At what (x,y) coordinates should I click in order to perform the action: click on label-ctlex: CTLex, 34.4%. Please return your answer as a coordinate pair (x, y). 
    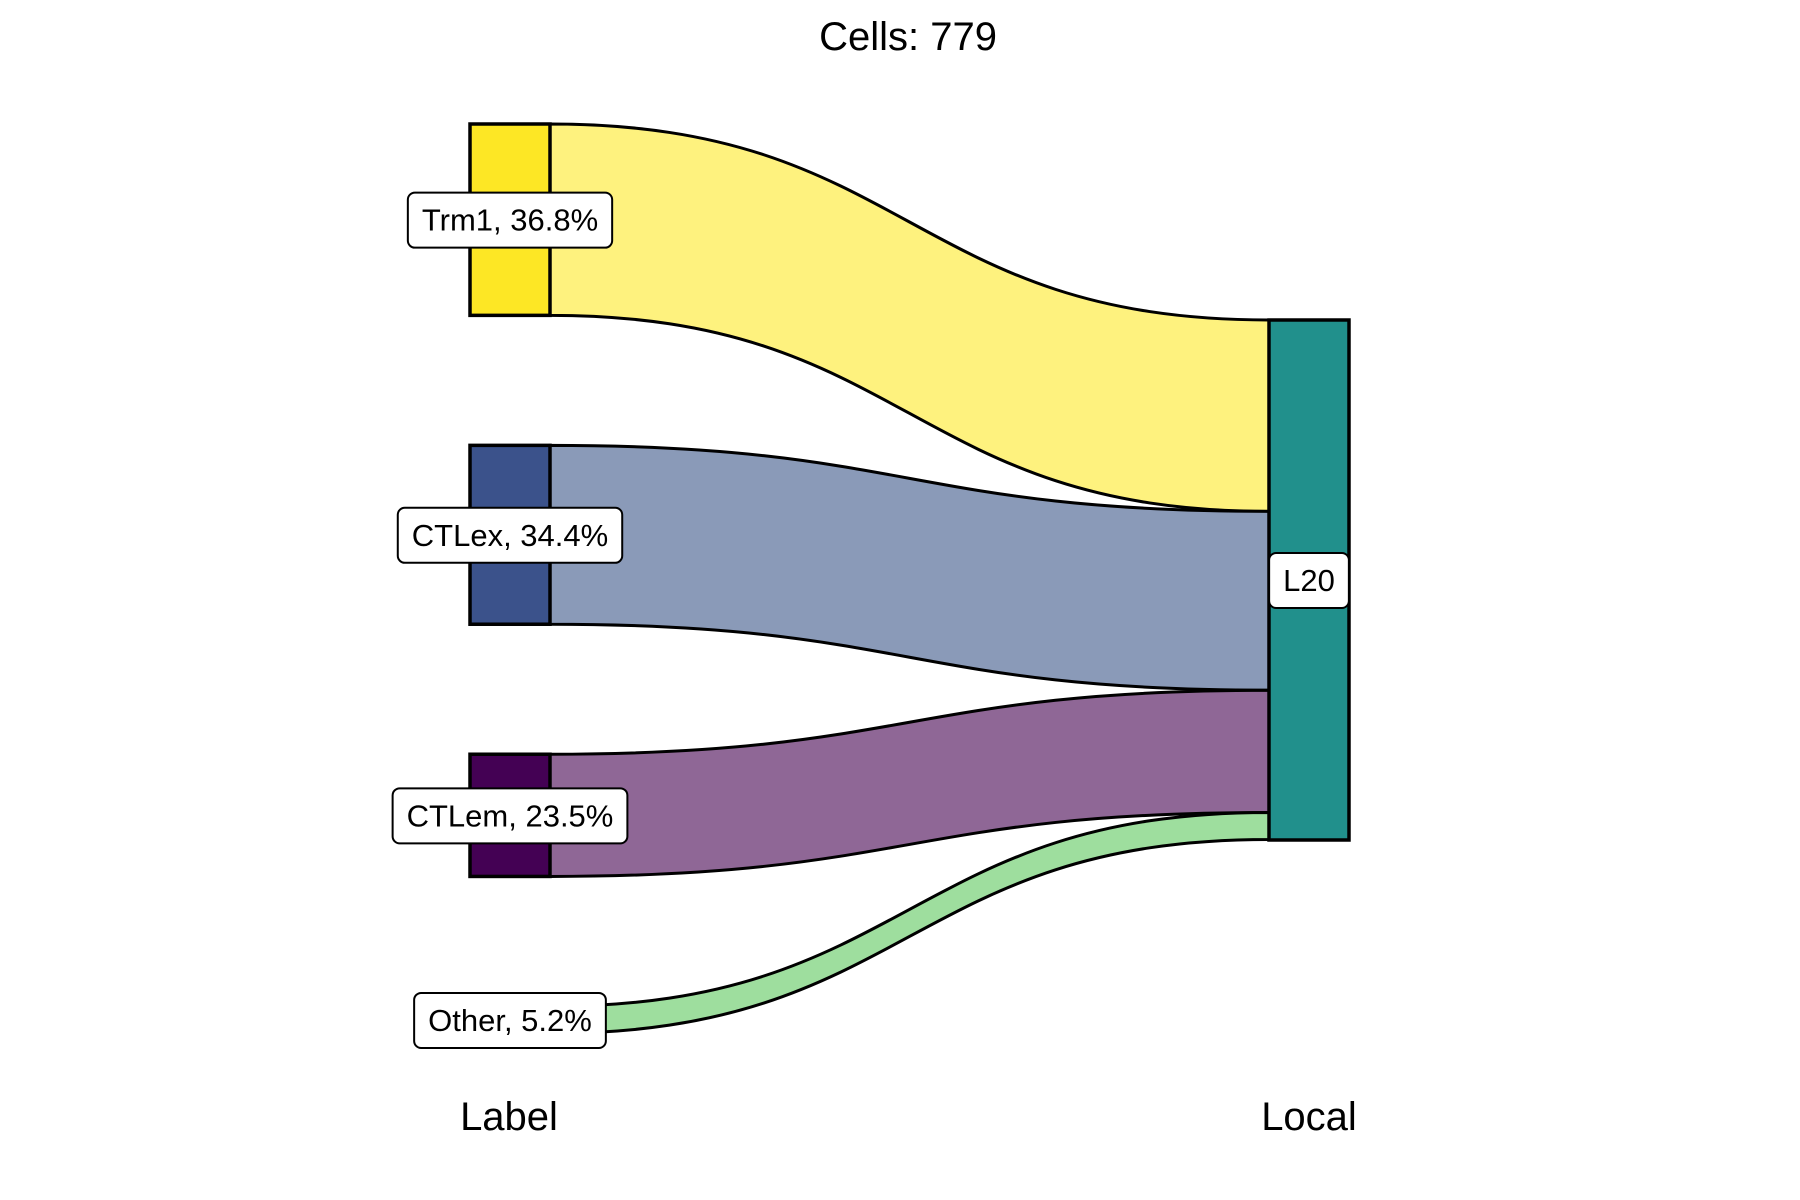
    Looking at the image, I should click on (510, 535).